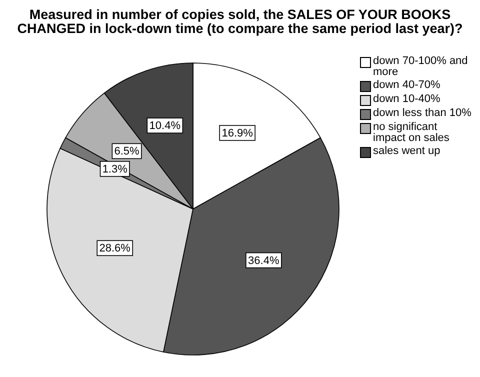 This screenshot has height=377, width=480. What do you see at coordinates (422, 113) in the screenshot?
I see `legend-label: down less than 10%` at bounding box center [422, 113].